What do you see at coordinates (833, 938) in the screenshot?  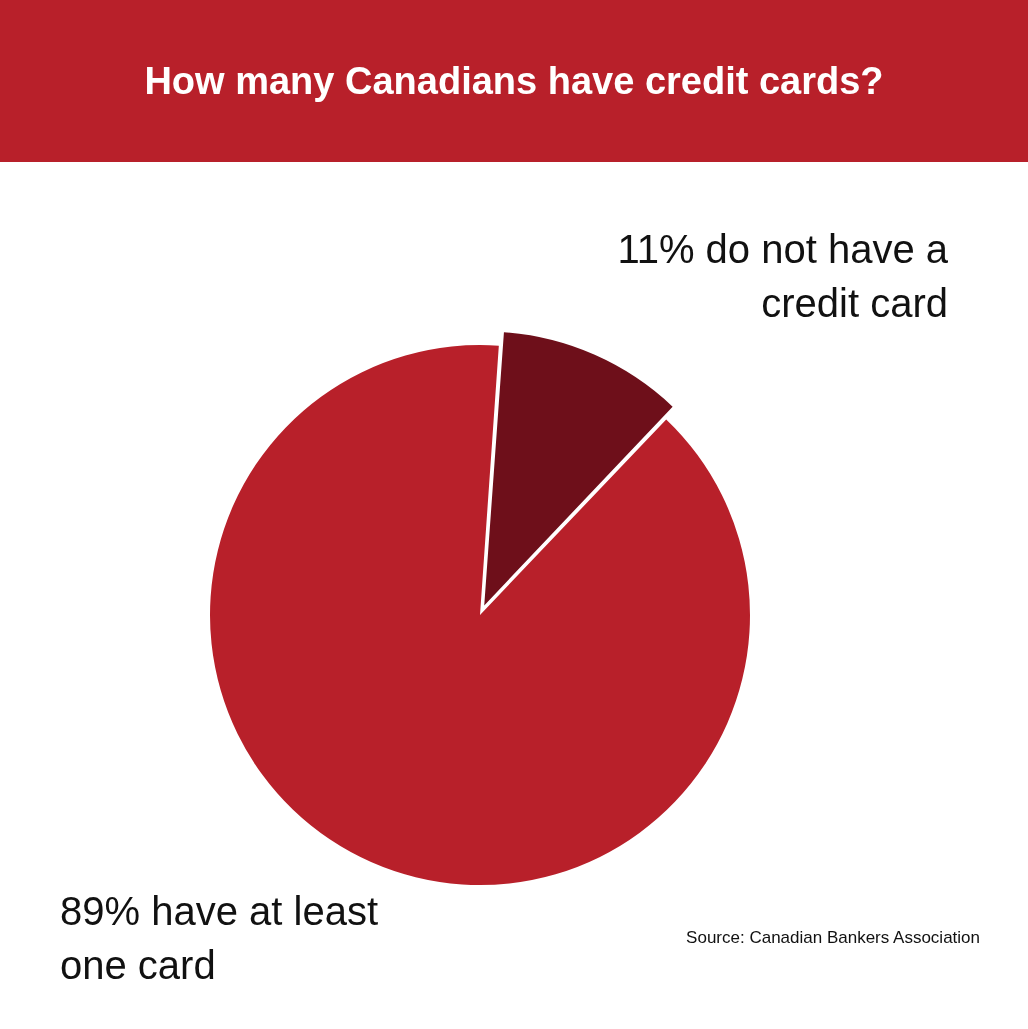 I see `source-note: Source: Canadian Bankers Association` at bounding box center [833, 938].